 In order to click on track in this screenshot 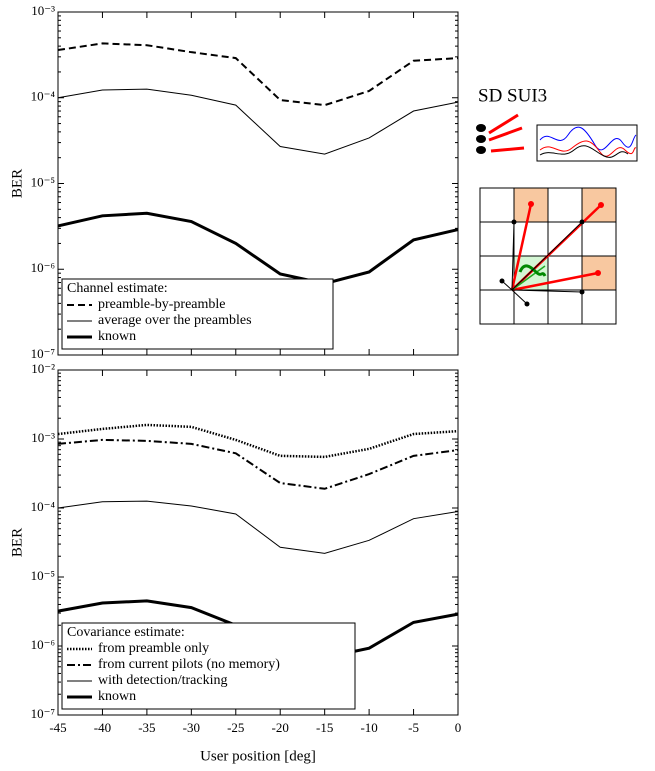, I will do `click(532, 270)`.